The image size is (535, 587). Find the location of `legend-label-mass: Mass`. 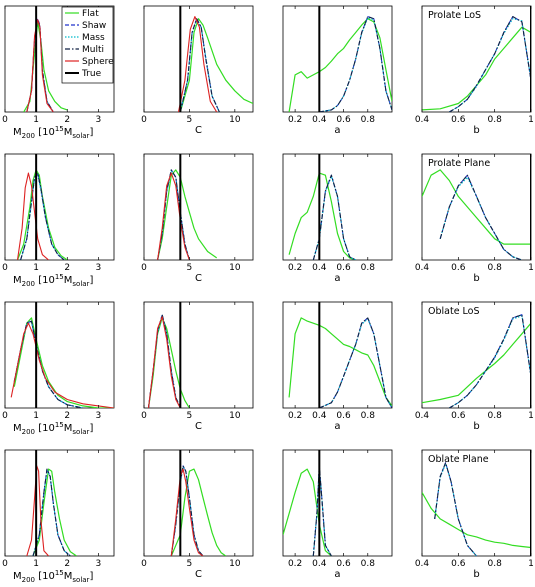

legend-label-mass: Mass is located at coordinates (93, 38).